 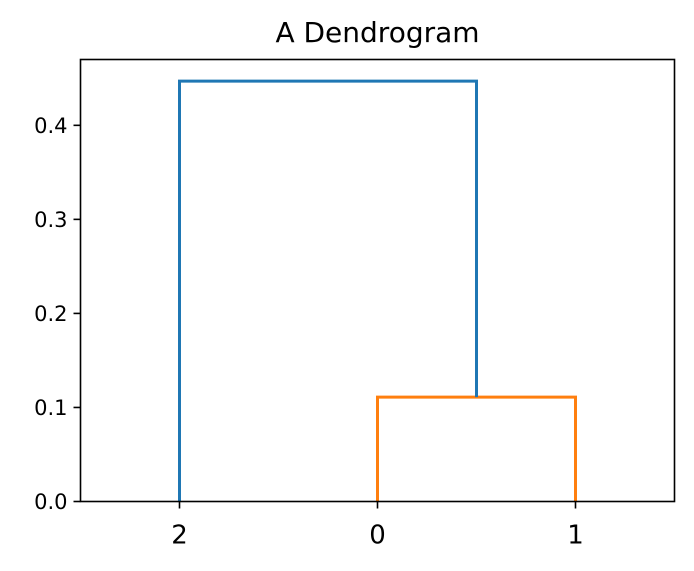 I want to click on y-tick-label: 0.4, so click(x=50, y=126).